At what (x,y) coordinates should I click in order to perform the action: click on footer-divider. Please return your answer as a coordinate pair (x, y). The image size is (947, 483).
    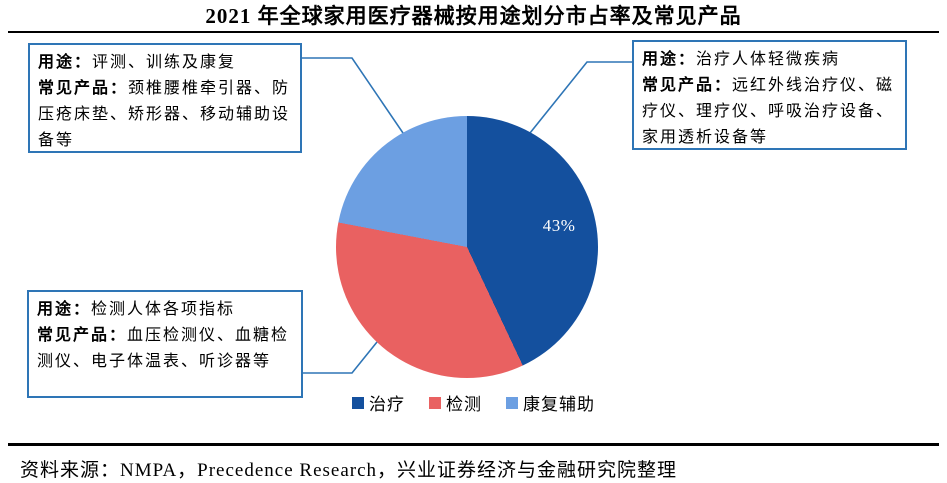
    Looking at the image, I should click on (473, 444).